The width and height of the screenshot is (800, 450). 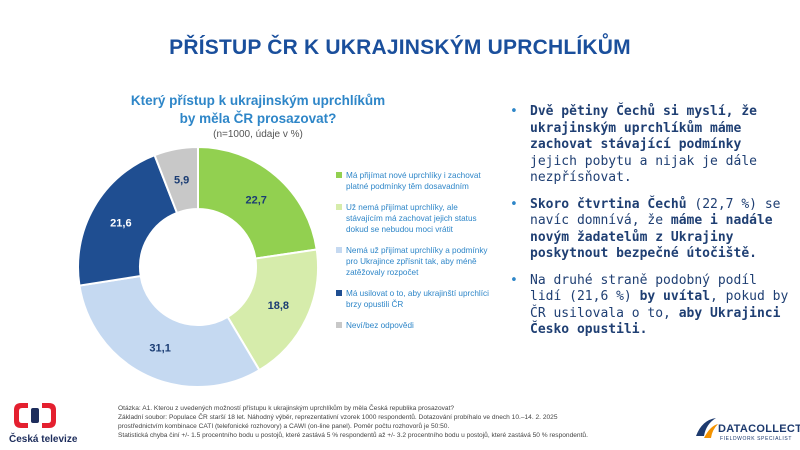 I want to click on finding-2-part-2: , pokud by ČR usilovala o to,, so click(x=659, y=305).